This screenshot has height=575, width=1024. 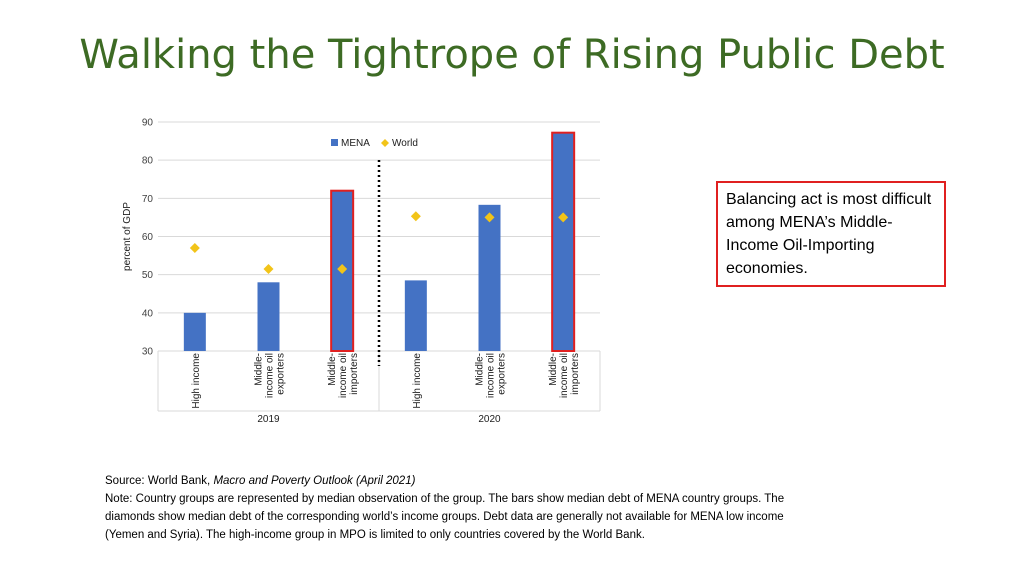 What do you see at coordinates (385, 143) in the screenshot?
I see `legend-swatch-world` at bounding box center [385, 143].